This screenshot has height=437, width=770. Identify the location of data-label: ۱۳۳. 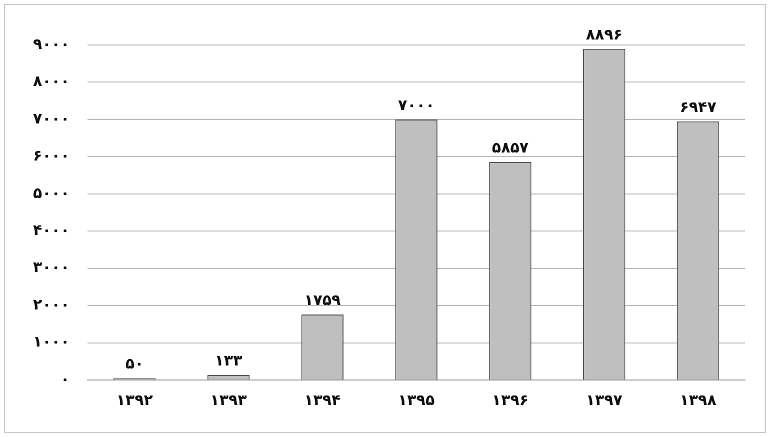
(228, 360).